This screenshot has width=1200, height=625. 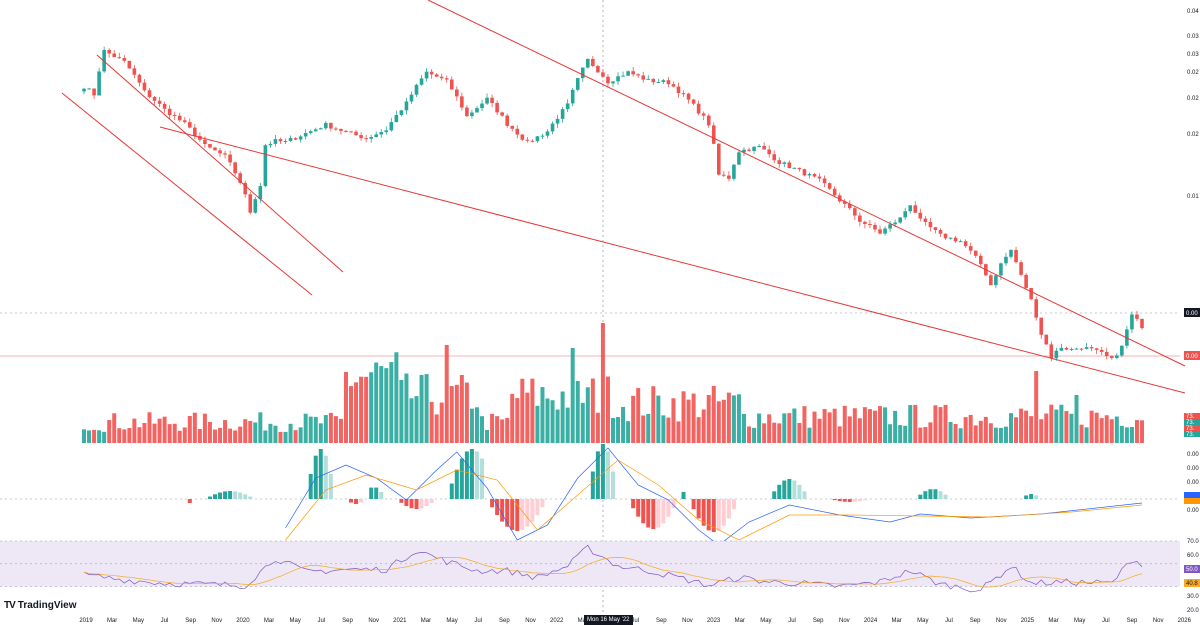 What do you see at coordinates (1193, 99) in the screenshot?
I see `price-tick-label: 0.02` at bounding box center [1193, 99].